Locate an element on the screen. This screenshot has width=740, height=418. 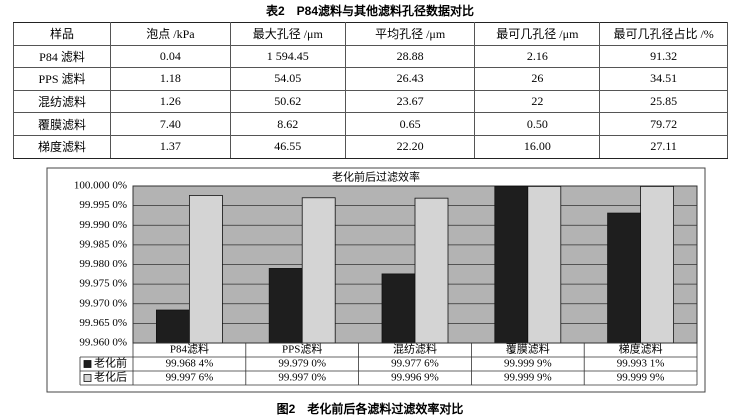
table-row: 梯度滤料 1.37 46.55 22.20 16.00 27.11 is located at coordinates (370, 146).